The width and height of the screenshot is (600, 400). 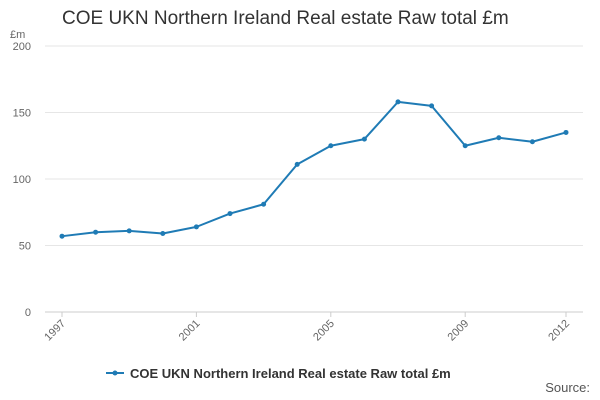 I want to click on data-point-2002, so click(x=230, y=214).